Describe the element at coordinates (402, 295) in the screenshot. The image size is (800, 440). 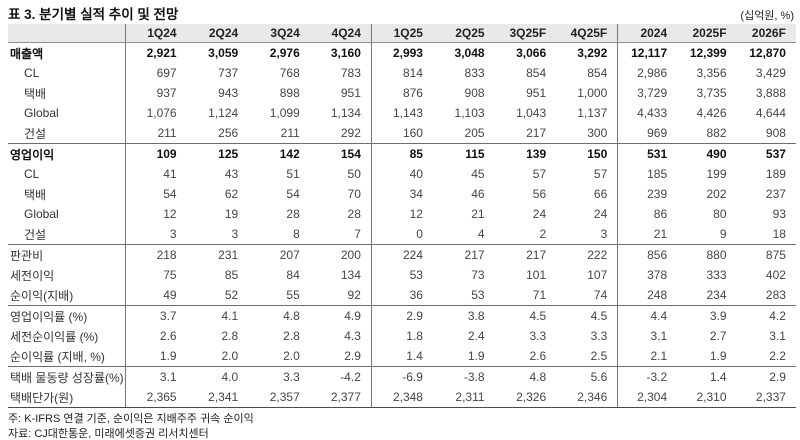
I see `table-row: 순이익(지배) 49 52 55 92 36 53 71 74 248 234 283` at that location.